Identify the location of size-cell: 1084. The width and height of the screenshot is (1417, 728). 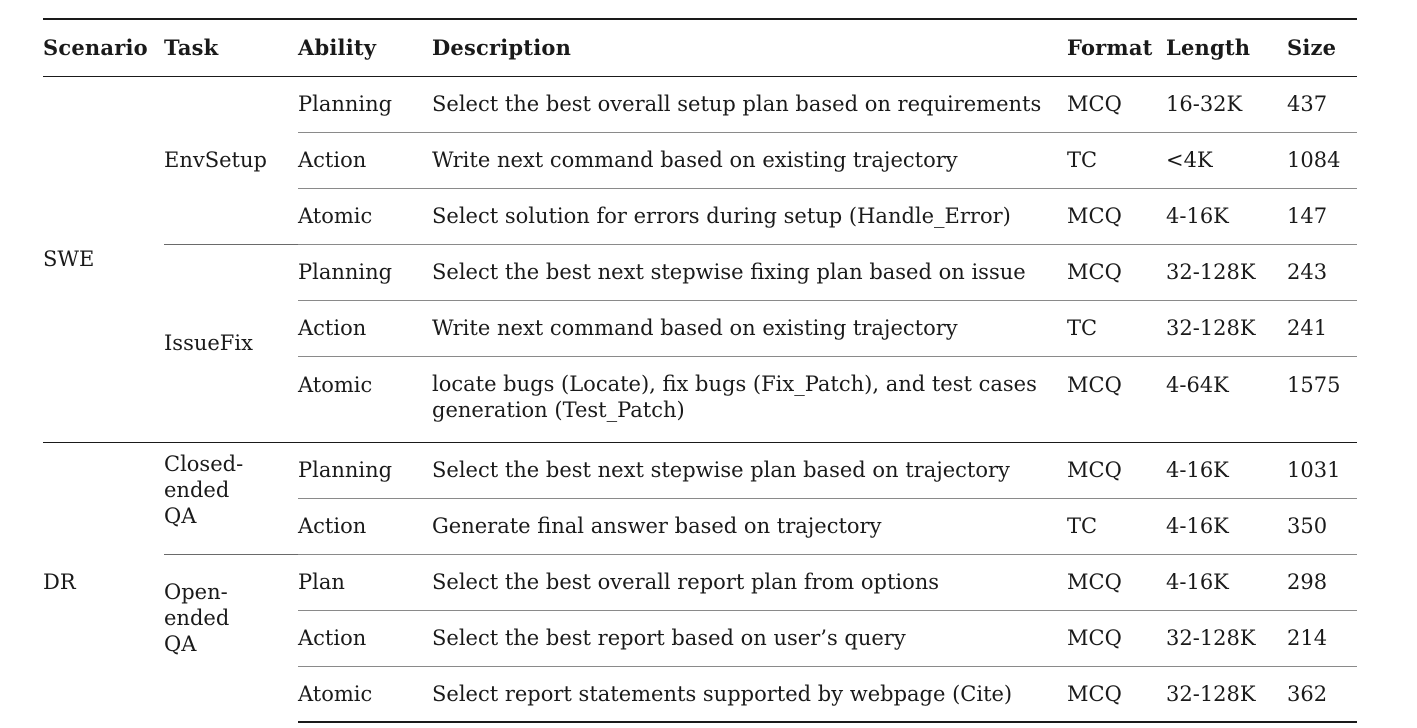
(1322, 159).